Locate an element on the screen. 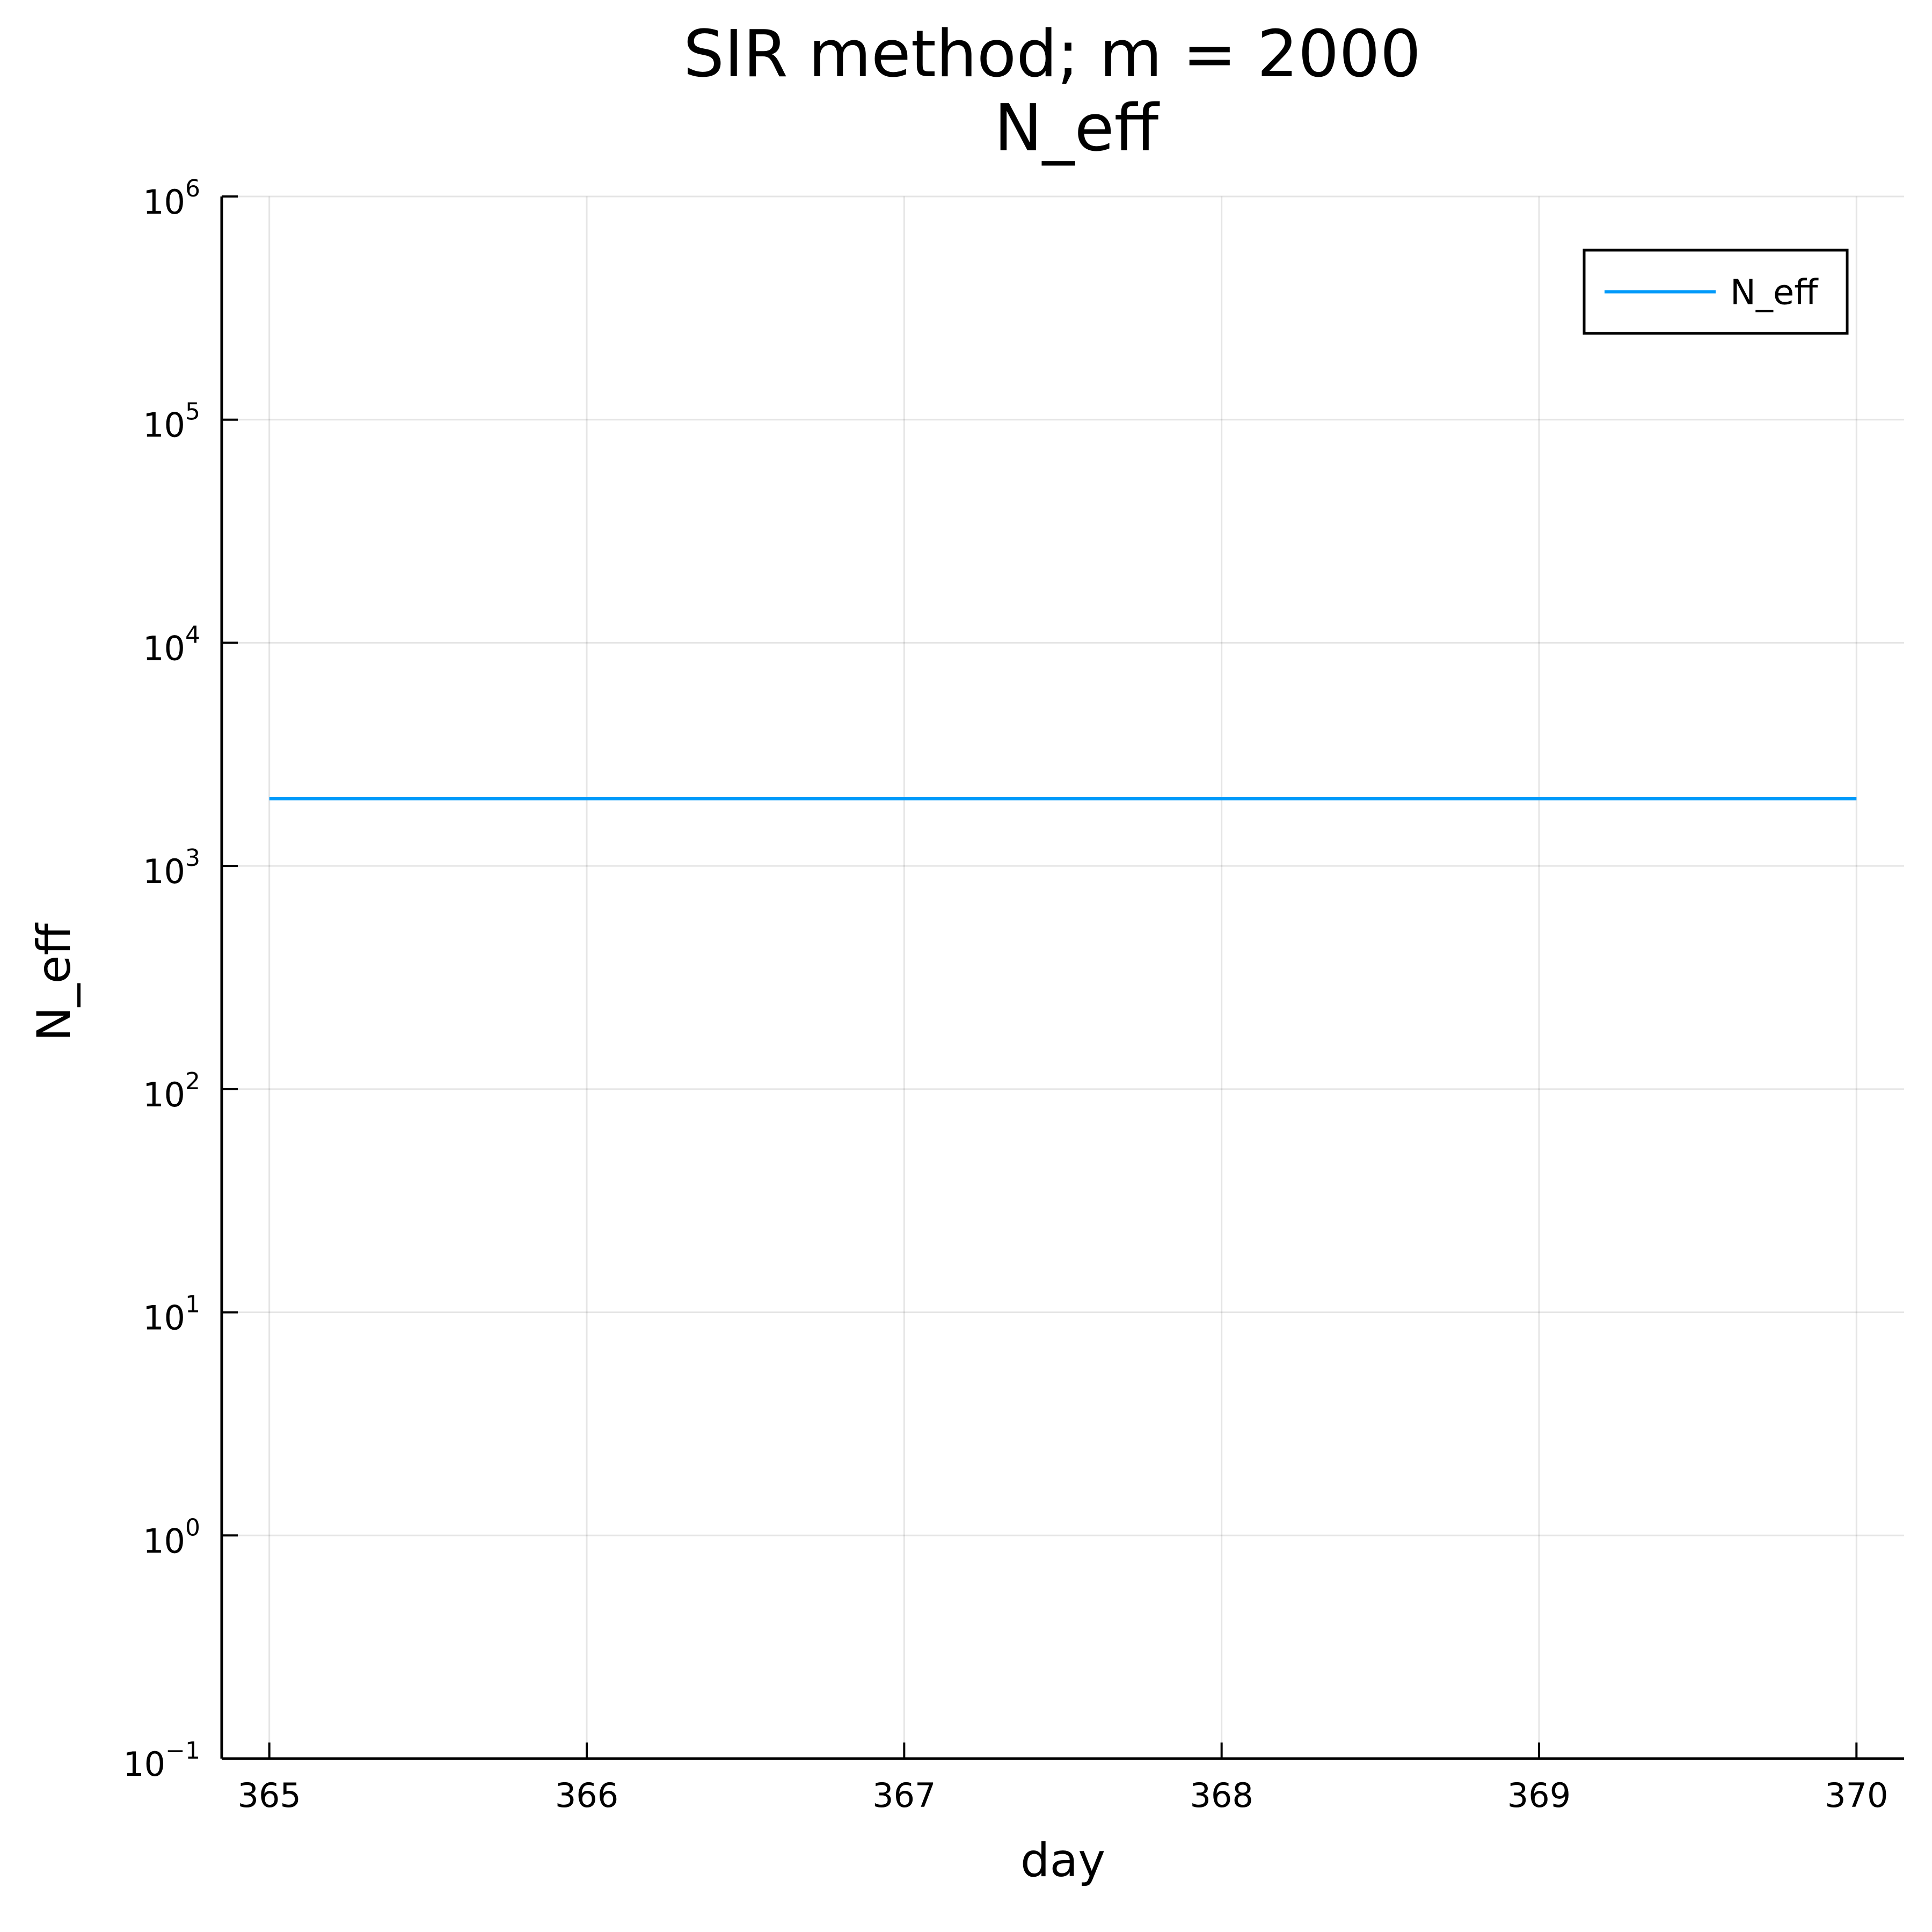 The width and height of the screenshot is (1932, 1932). legend-label: N_eff is located at coordinates (1774, 293).